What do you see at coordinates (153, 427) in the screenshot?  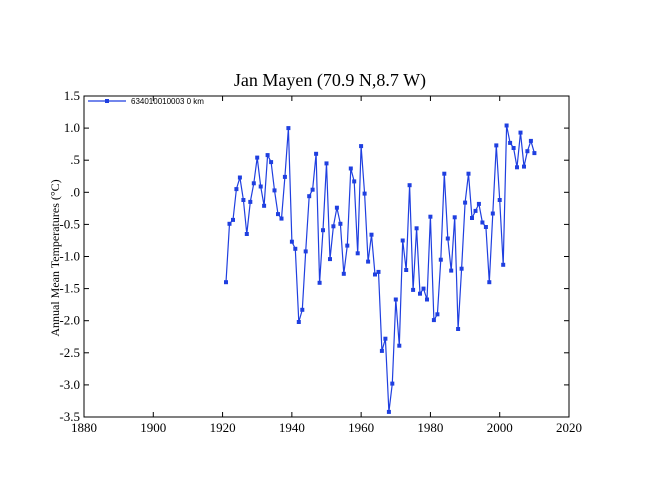 I see `x-tick-label: 1900` at bounding box center [153, 427].